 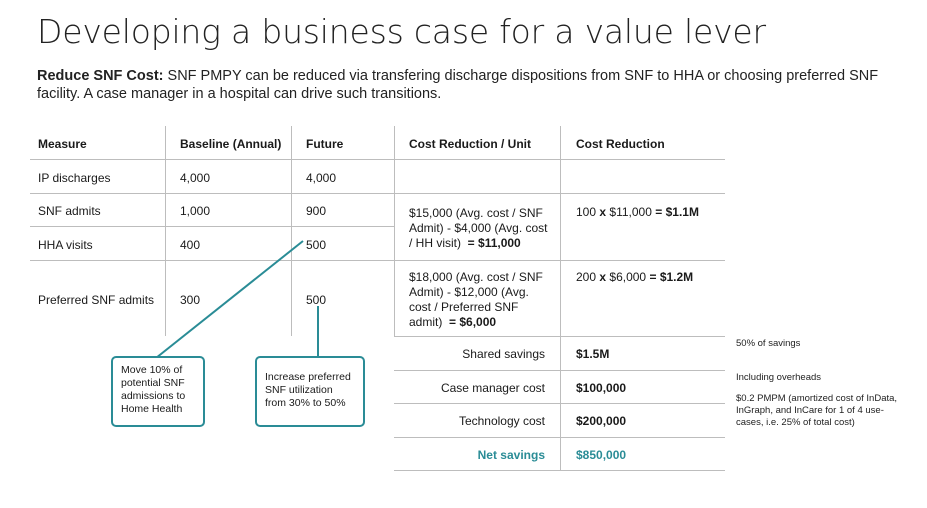 I want to click on summary-label-technology: Technology cost, so click(x=501, y=421).